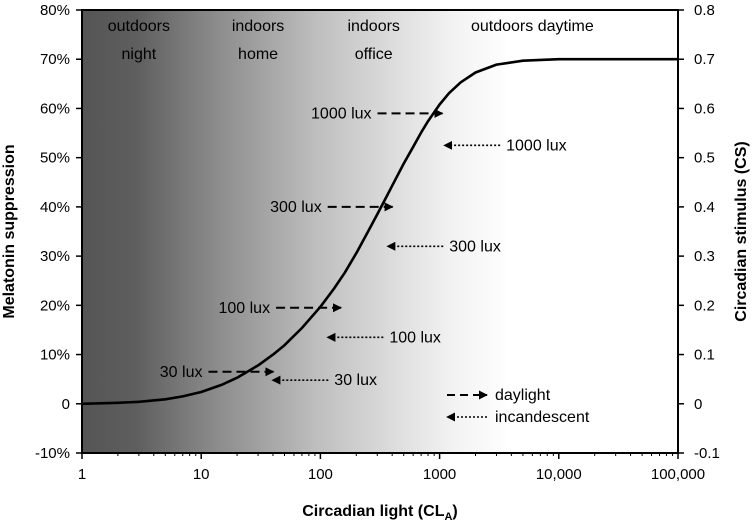 This screenshot has width=754, height=521. What do you see at coordinates (55, 10) in the screenshot?
I see `y-left-tick-label-9: 80%` at bounding box center [55, 10].